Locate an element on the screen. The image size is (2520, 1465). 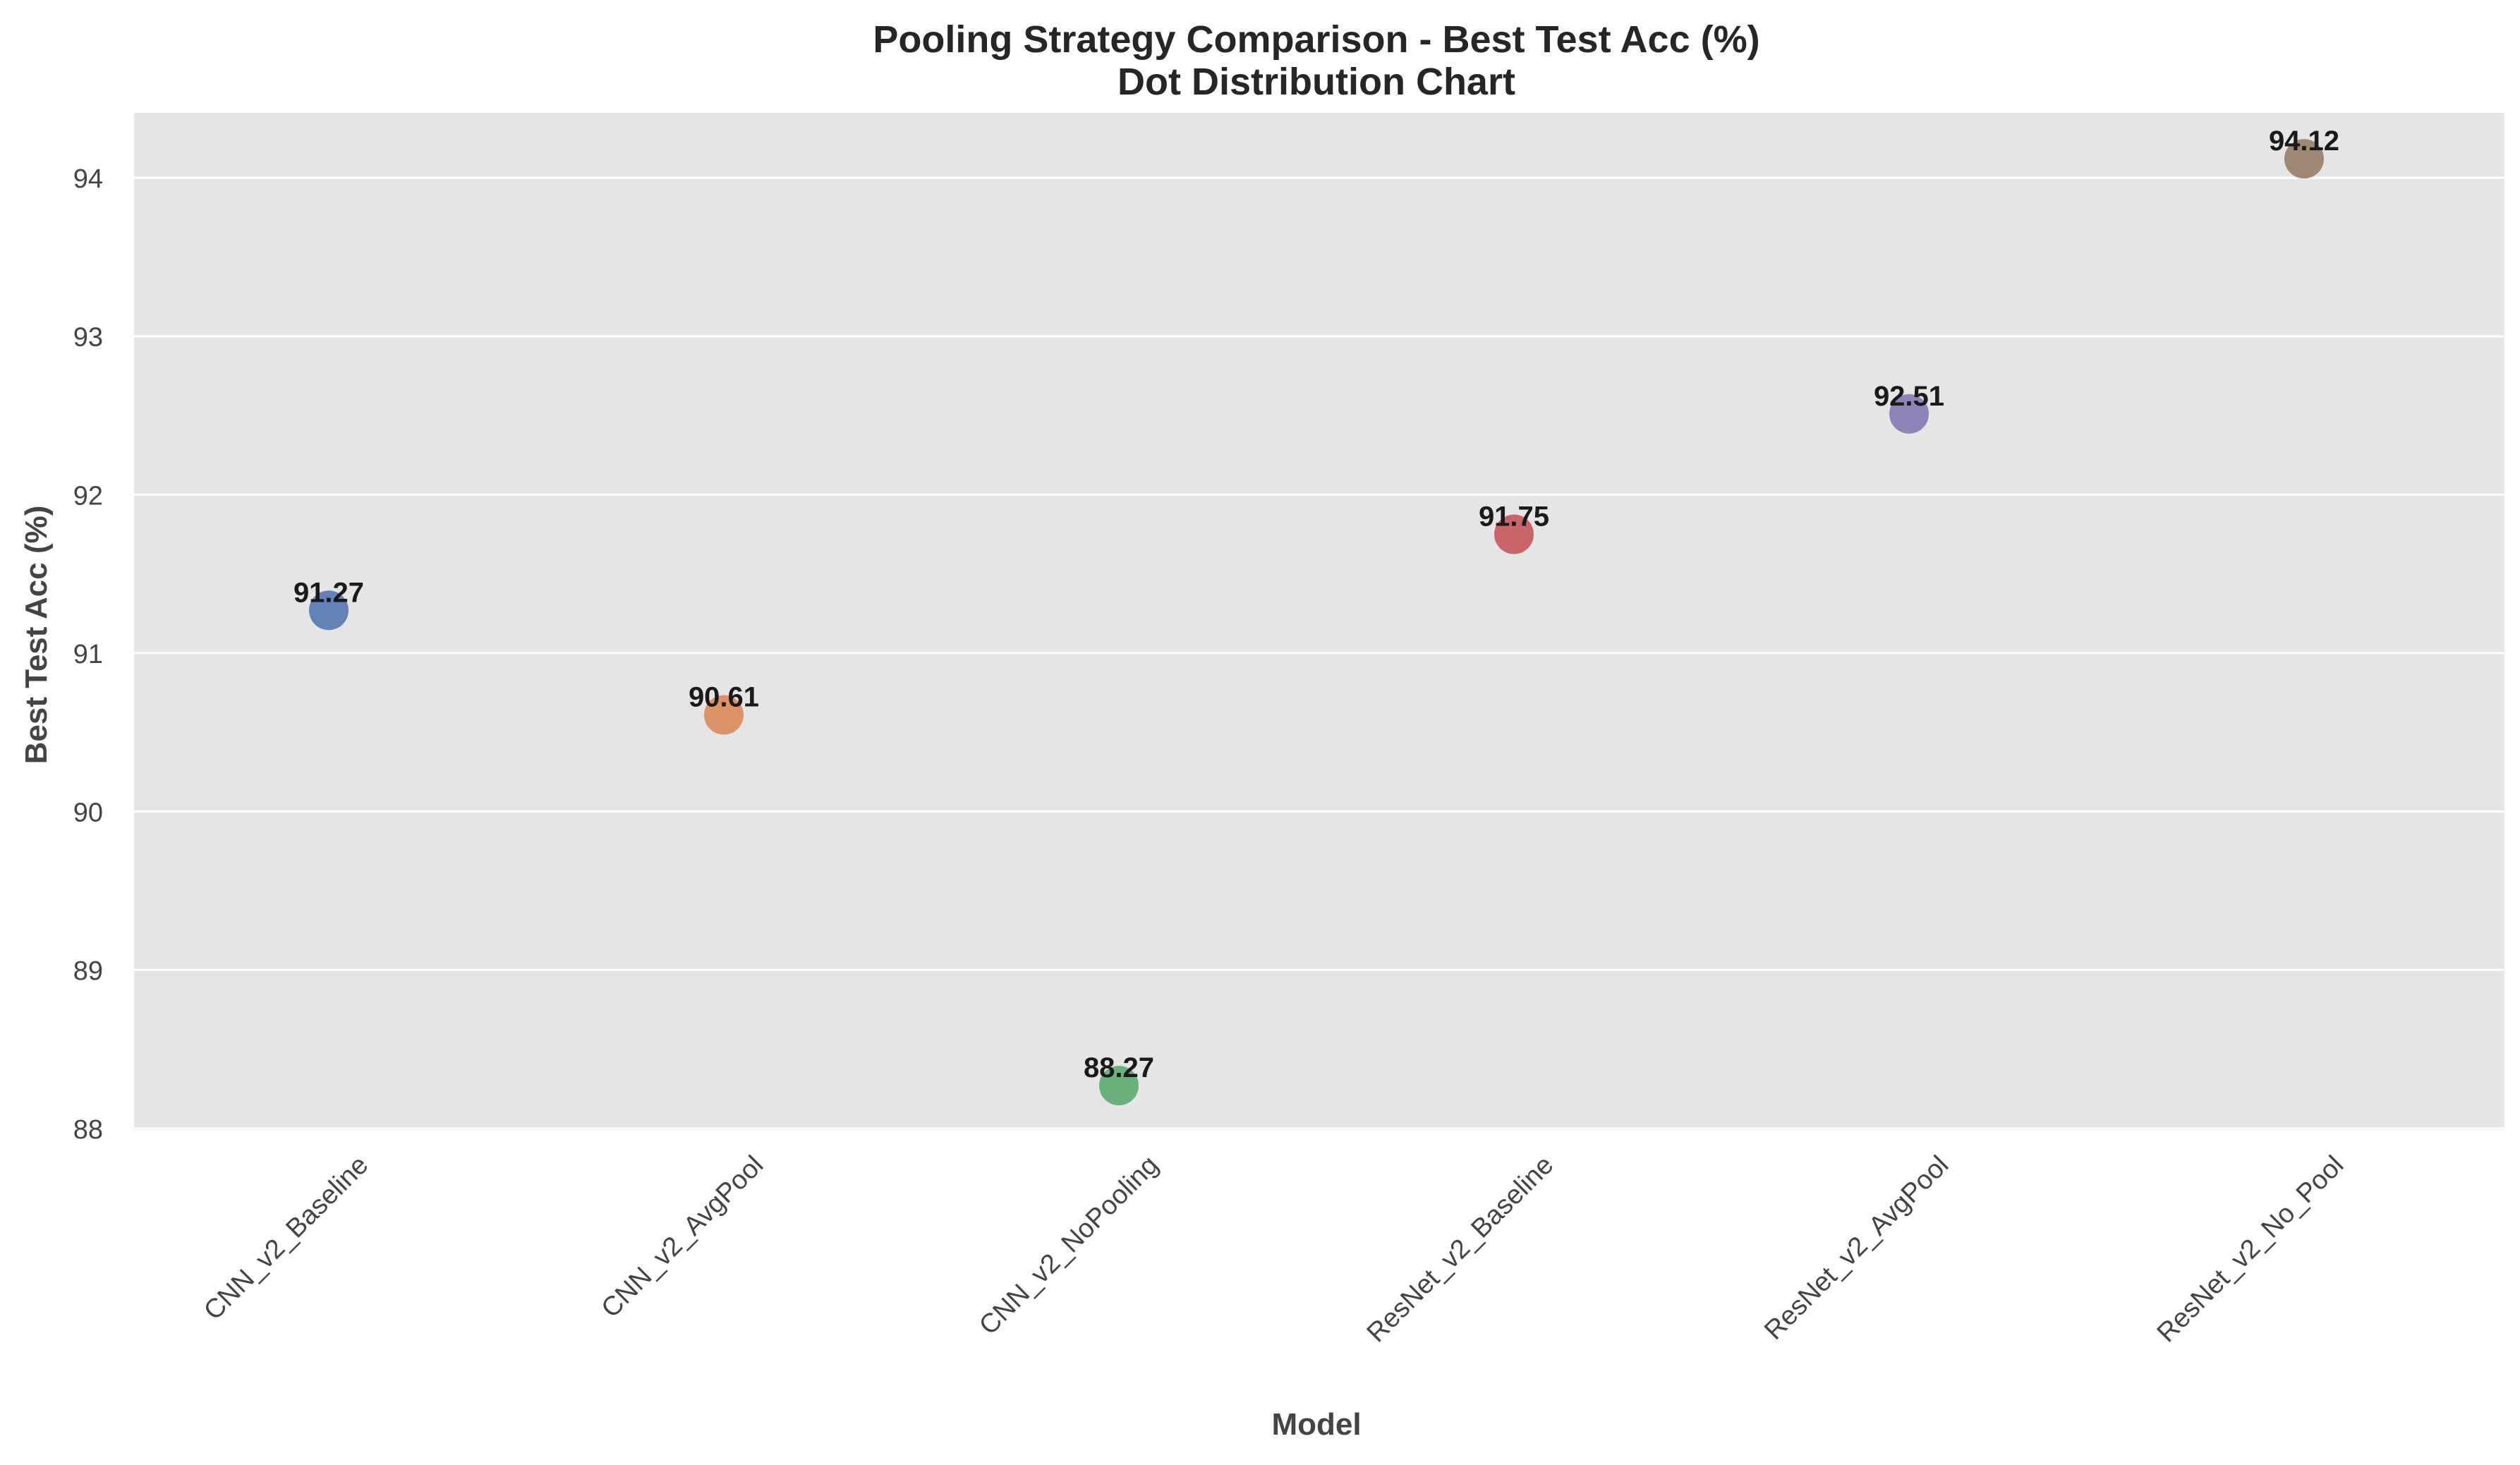
y-tick-label: 90 is located at coordinates (88, 813).